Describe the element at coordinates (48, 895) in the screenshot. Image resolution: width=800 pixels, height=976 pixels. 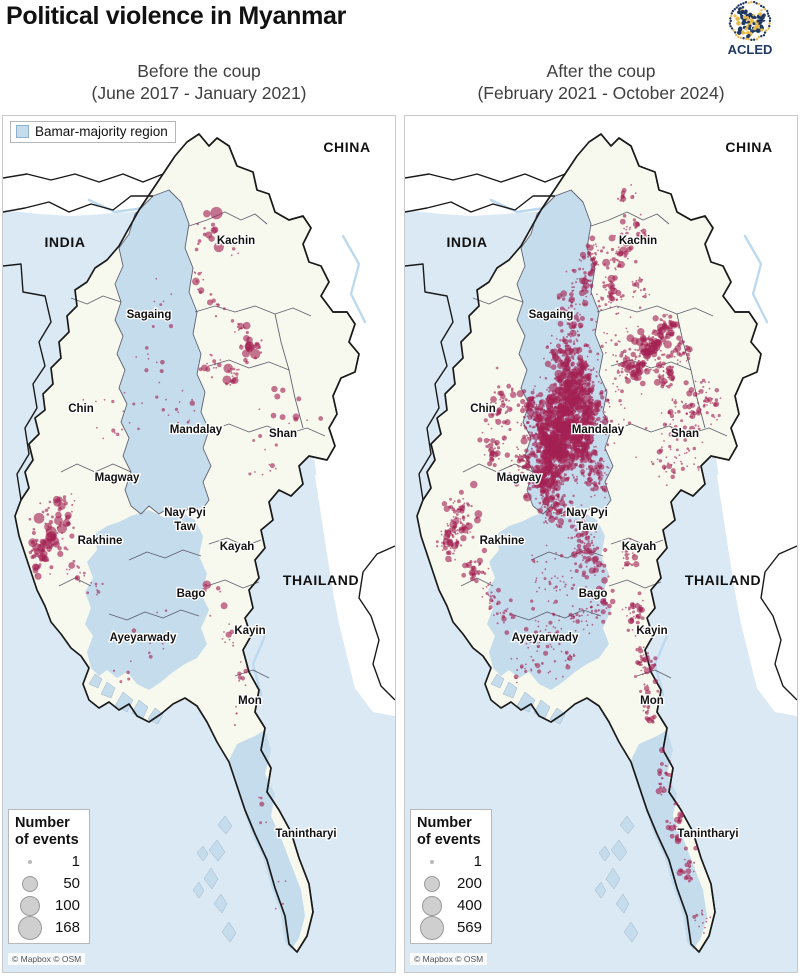
I see `size-legend-rows-before: 1 50 100 168` at that location.